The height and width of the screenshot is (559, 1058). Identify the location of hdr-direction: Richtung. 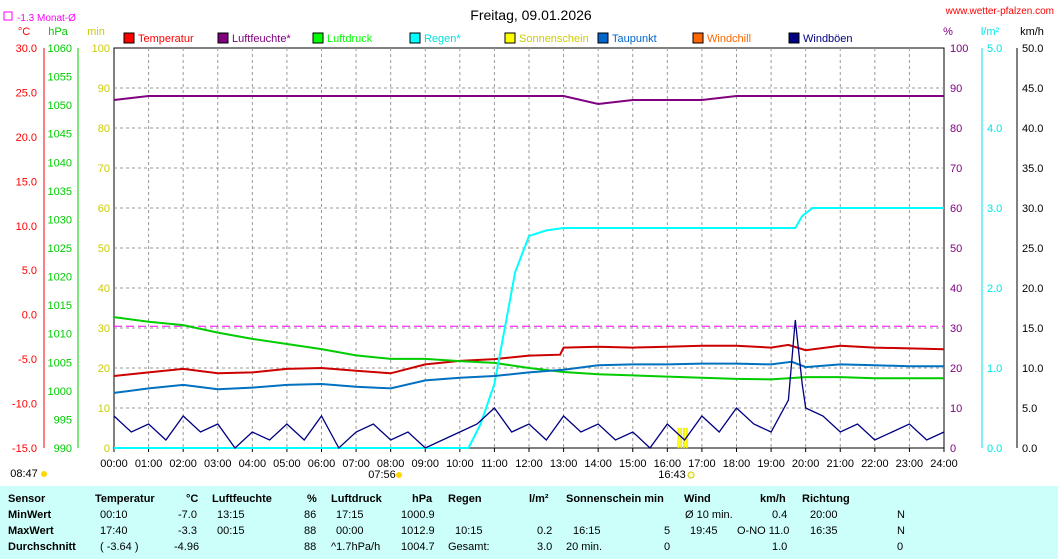
(826, 499).